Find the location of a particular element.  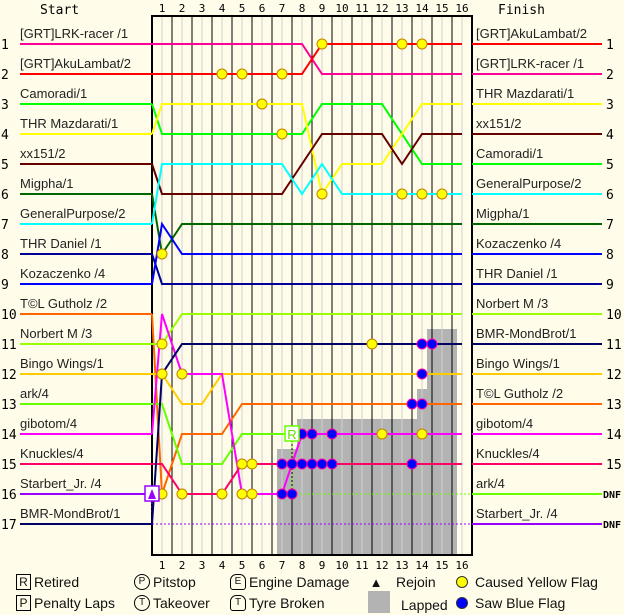

start-position-number: 7 is located at coordinates (5, 225).